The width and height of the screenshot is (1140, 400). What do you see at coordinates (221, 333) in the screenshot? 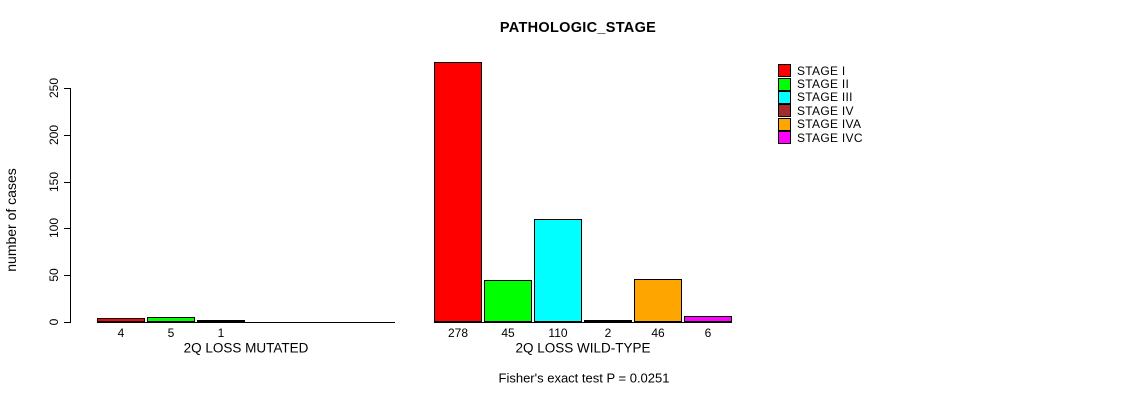
I see `bar-value-label: 1` at bounding box center [221, 333].